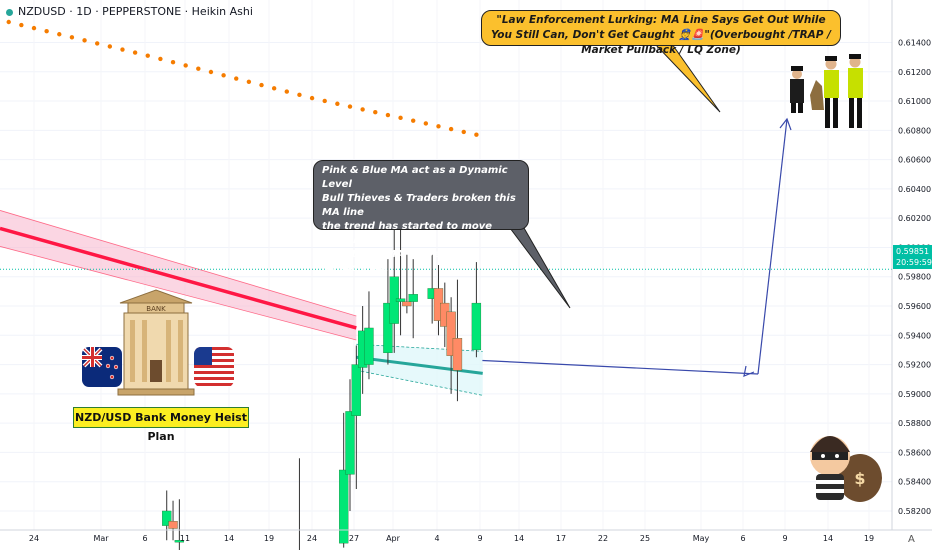  What do you see at coordinates (914, 42) in the screenshot?
I see `price-tick-label: 0.61400` at bounding box center [914, 42].